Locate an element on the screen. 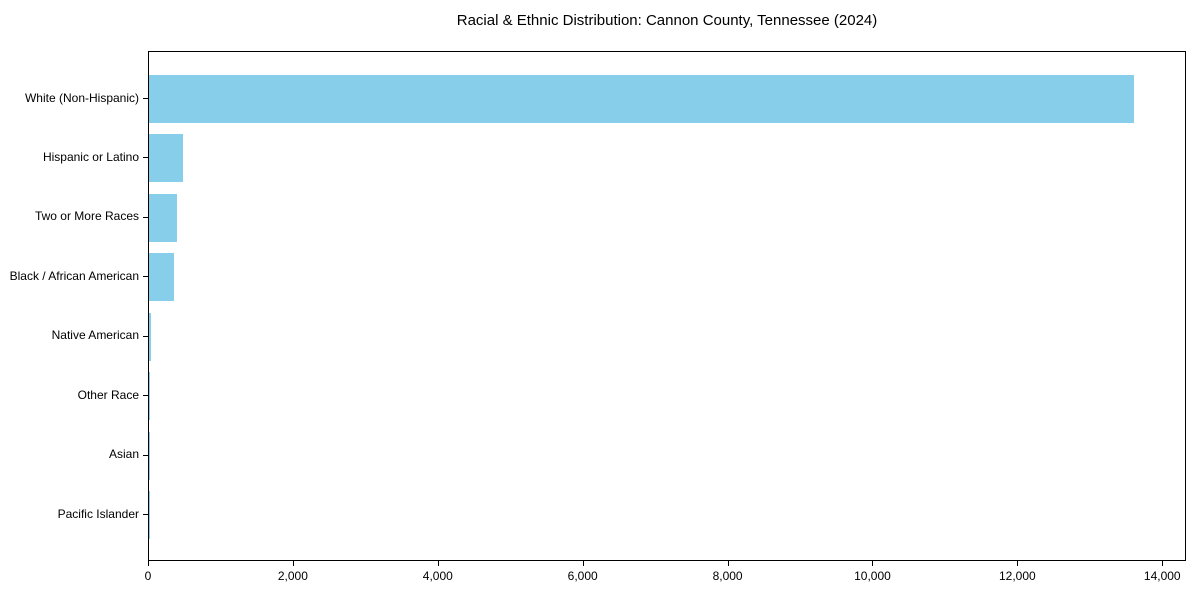 The width and height of the screenshot is (1200, 600). bar-other-race is located at coordinates (149, 396).